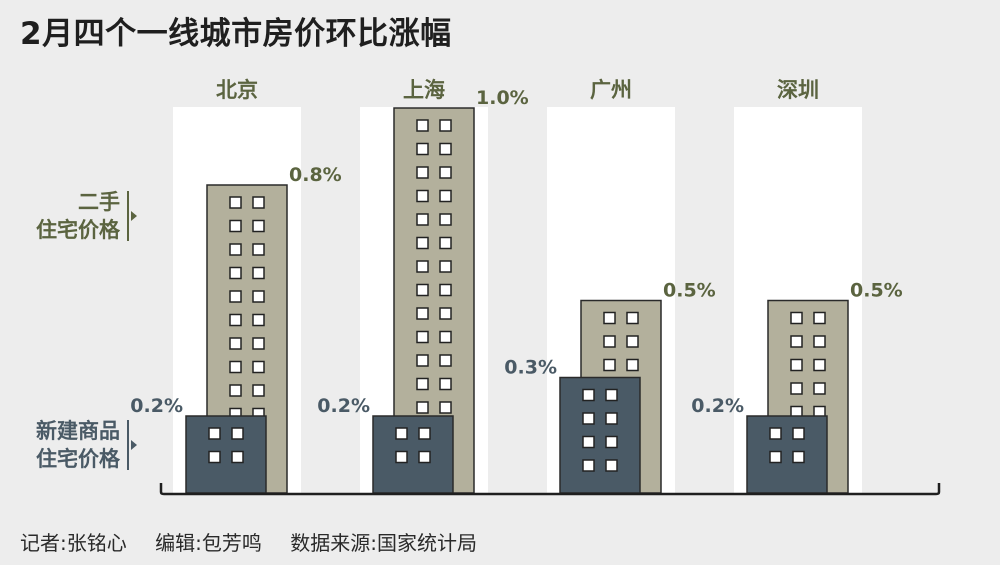 This screenshot has height=565, width=1000. What do you see at coordinates (99, 202) in the screenshot?
I see `legend-second-hand-line-0: 二手` at bounding box center [99, 202].